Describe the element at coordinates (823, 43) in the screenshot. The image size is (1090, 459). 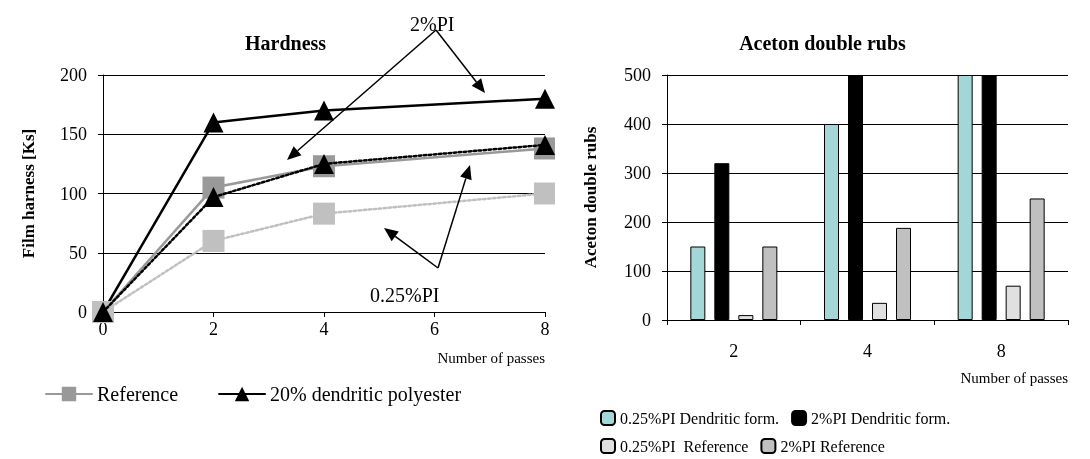
I see `chart-title: Aceton double rubs` at that location.